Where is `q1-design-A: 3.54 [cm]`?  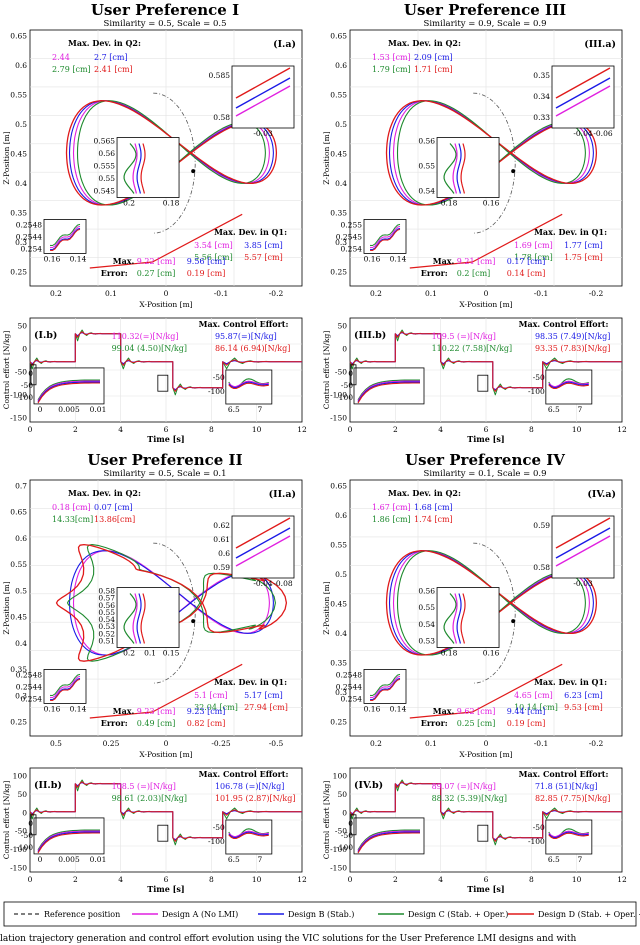
q1-design-A: 3.54 [cm] is located at coordinates (213, 245).